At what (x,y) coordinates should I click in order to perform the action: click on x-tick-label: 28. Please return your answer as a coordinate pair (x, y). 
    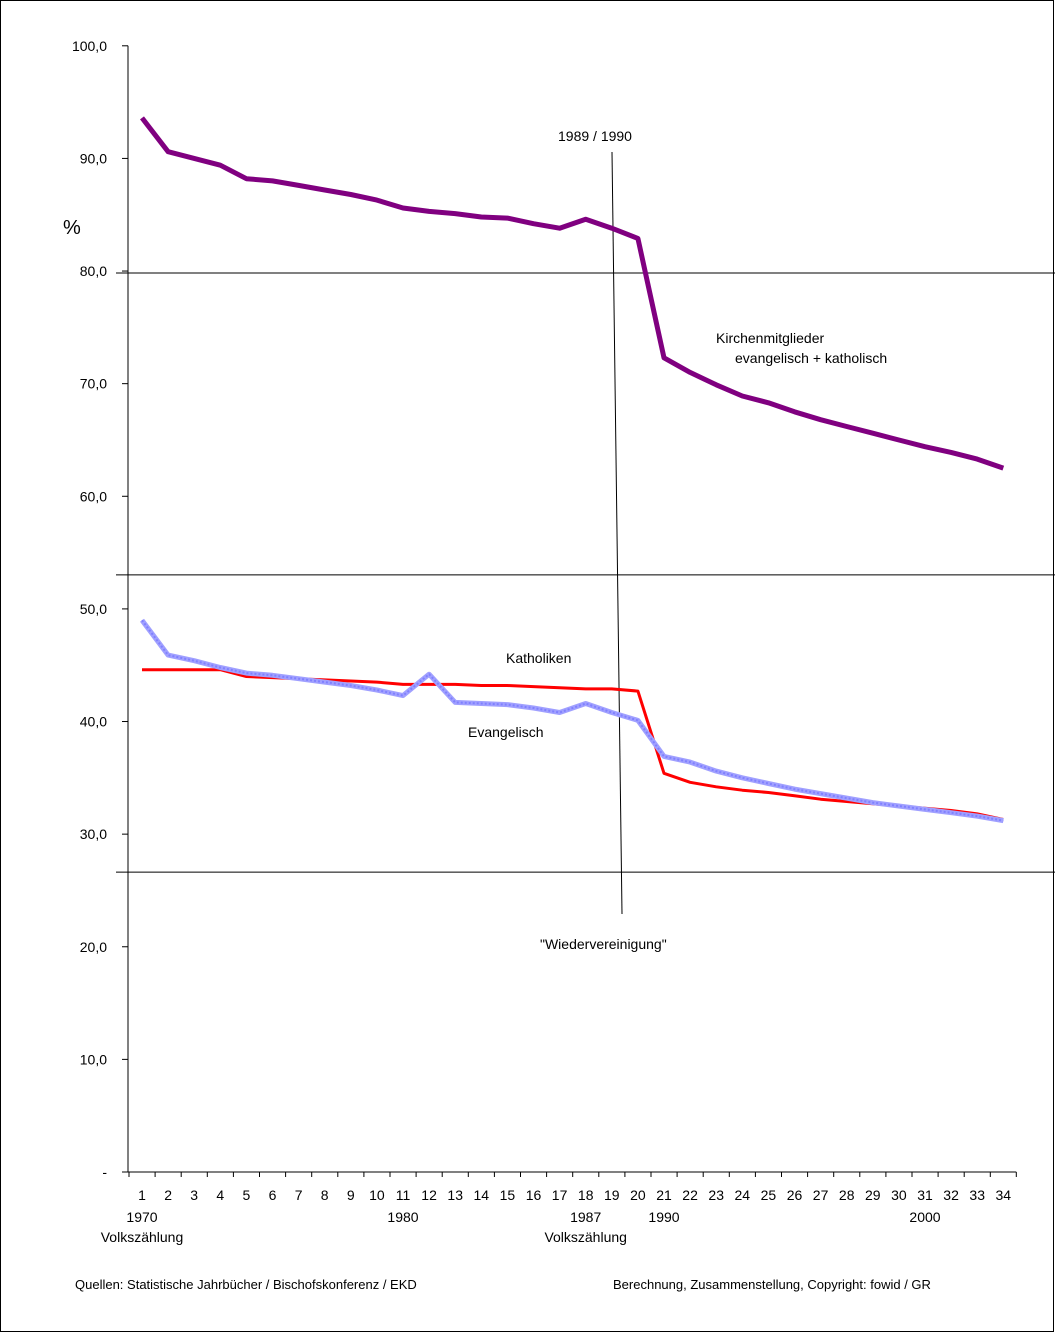
    Looking at the image, I should click on (847, 1195).